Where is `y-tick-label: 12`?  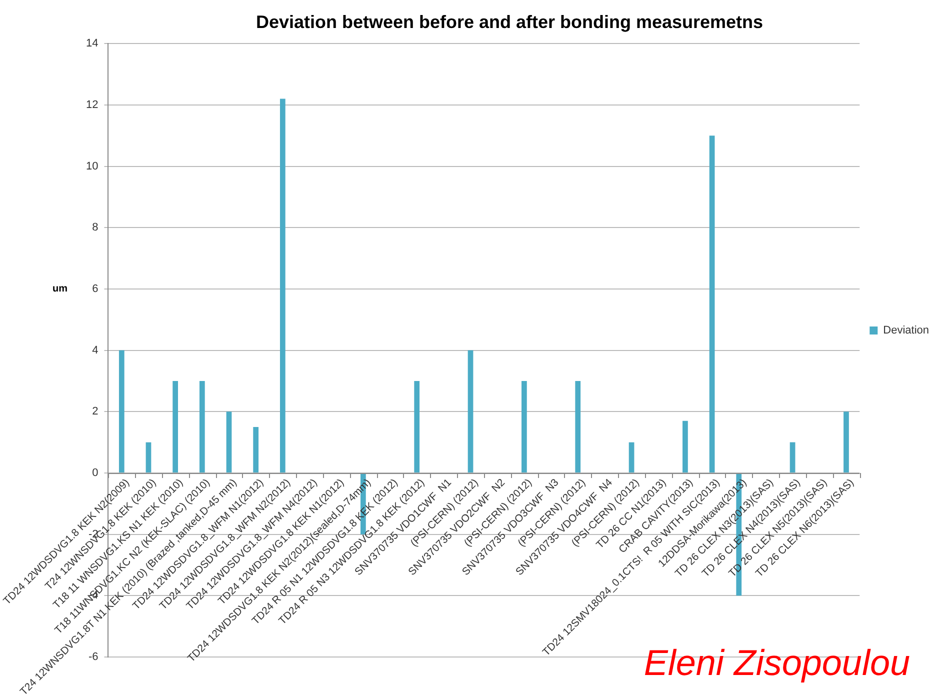
y-tick-label: 12 is located at coordinates (92, 104).